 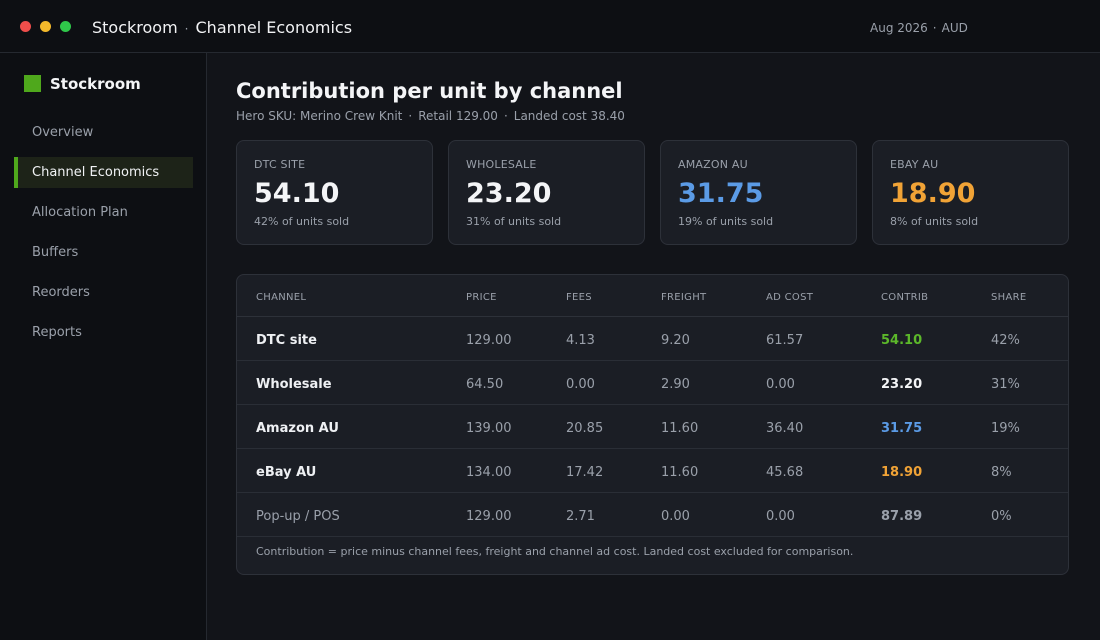 I want to click on column-header-price: Price, so click(x=481, y=297).